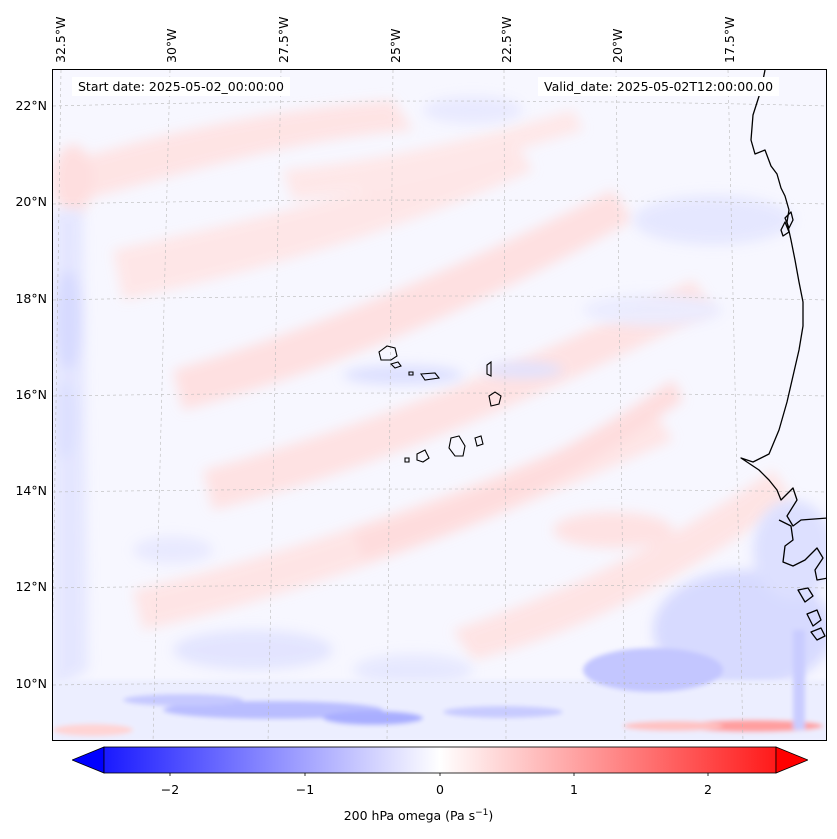 The width and height of the screenshot is (837, 839). Describe the element at coordinates (31, 683) in the screenshot. I see `lat-label-10n: 10°N` at that location.